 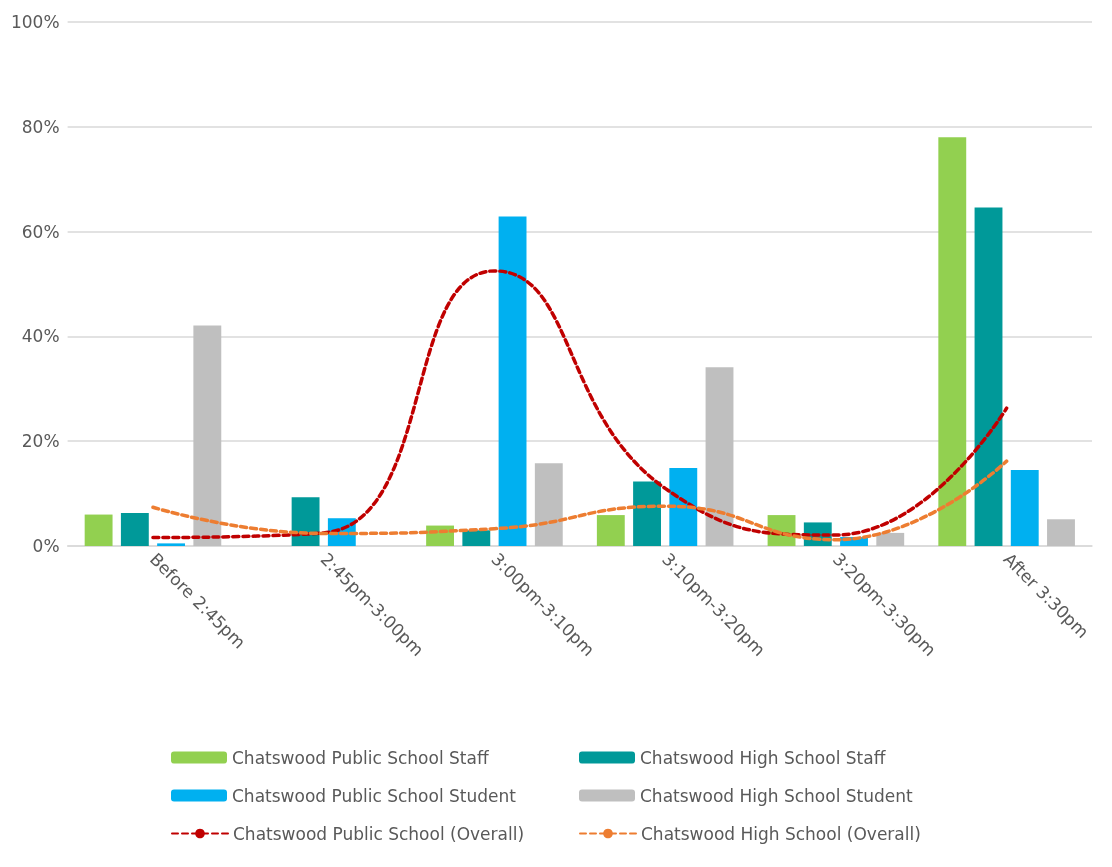 What do you see at coordinates (40, 441) in the screenshot?
I see `y-tick-label: 20%` at bounding box center [40, 441].